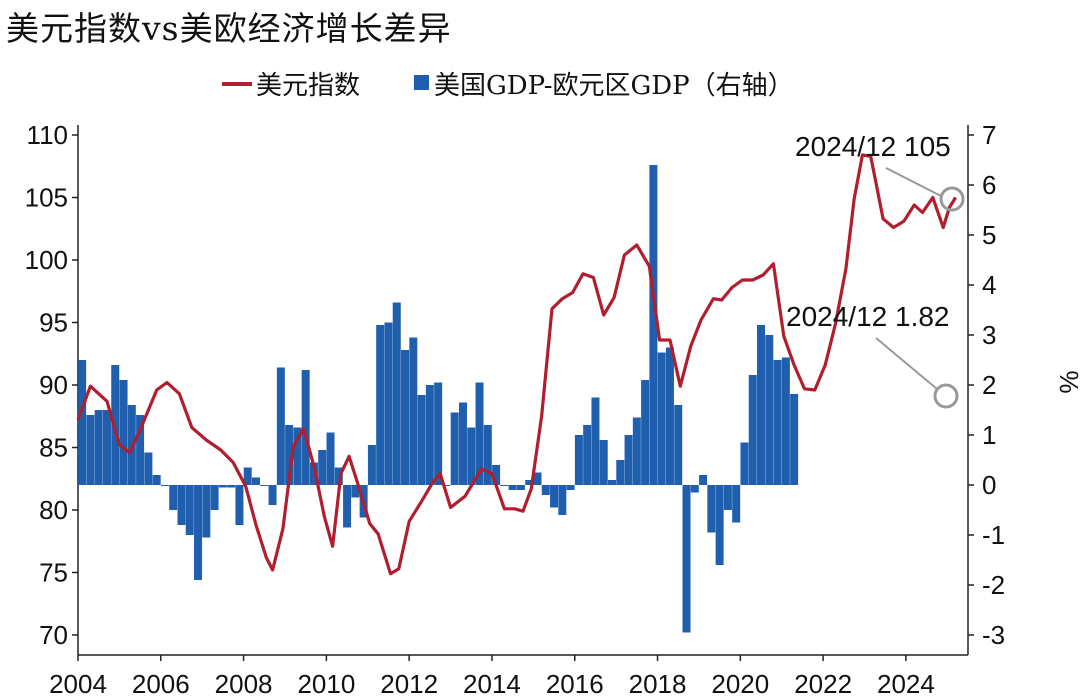 This screenshot has width=1080, height=700. I want to click on y-left-tick-label: 80, so click(53, 510).